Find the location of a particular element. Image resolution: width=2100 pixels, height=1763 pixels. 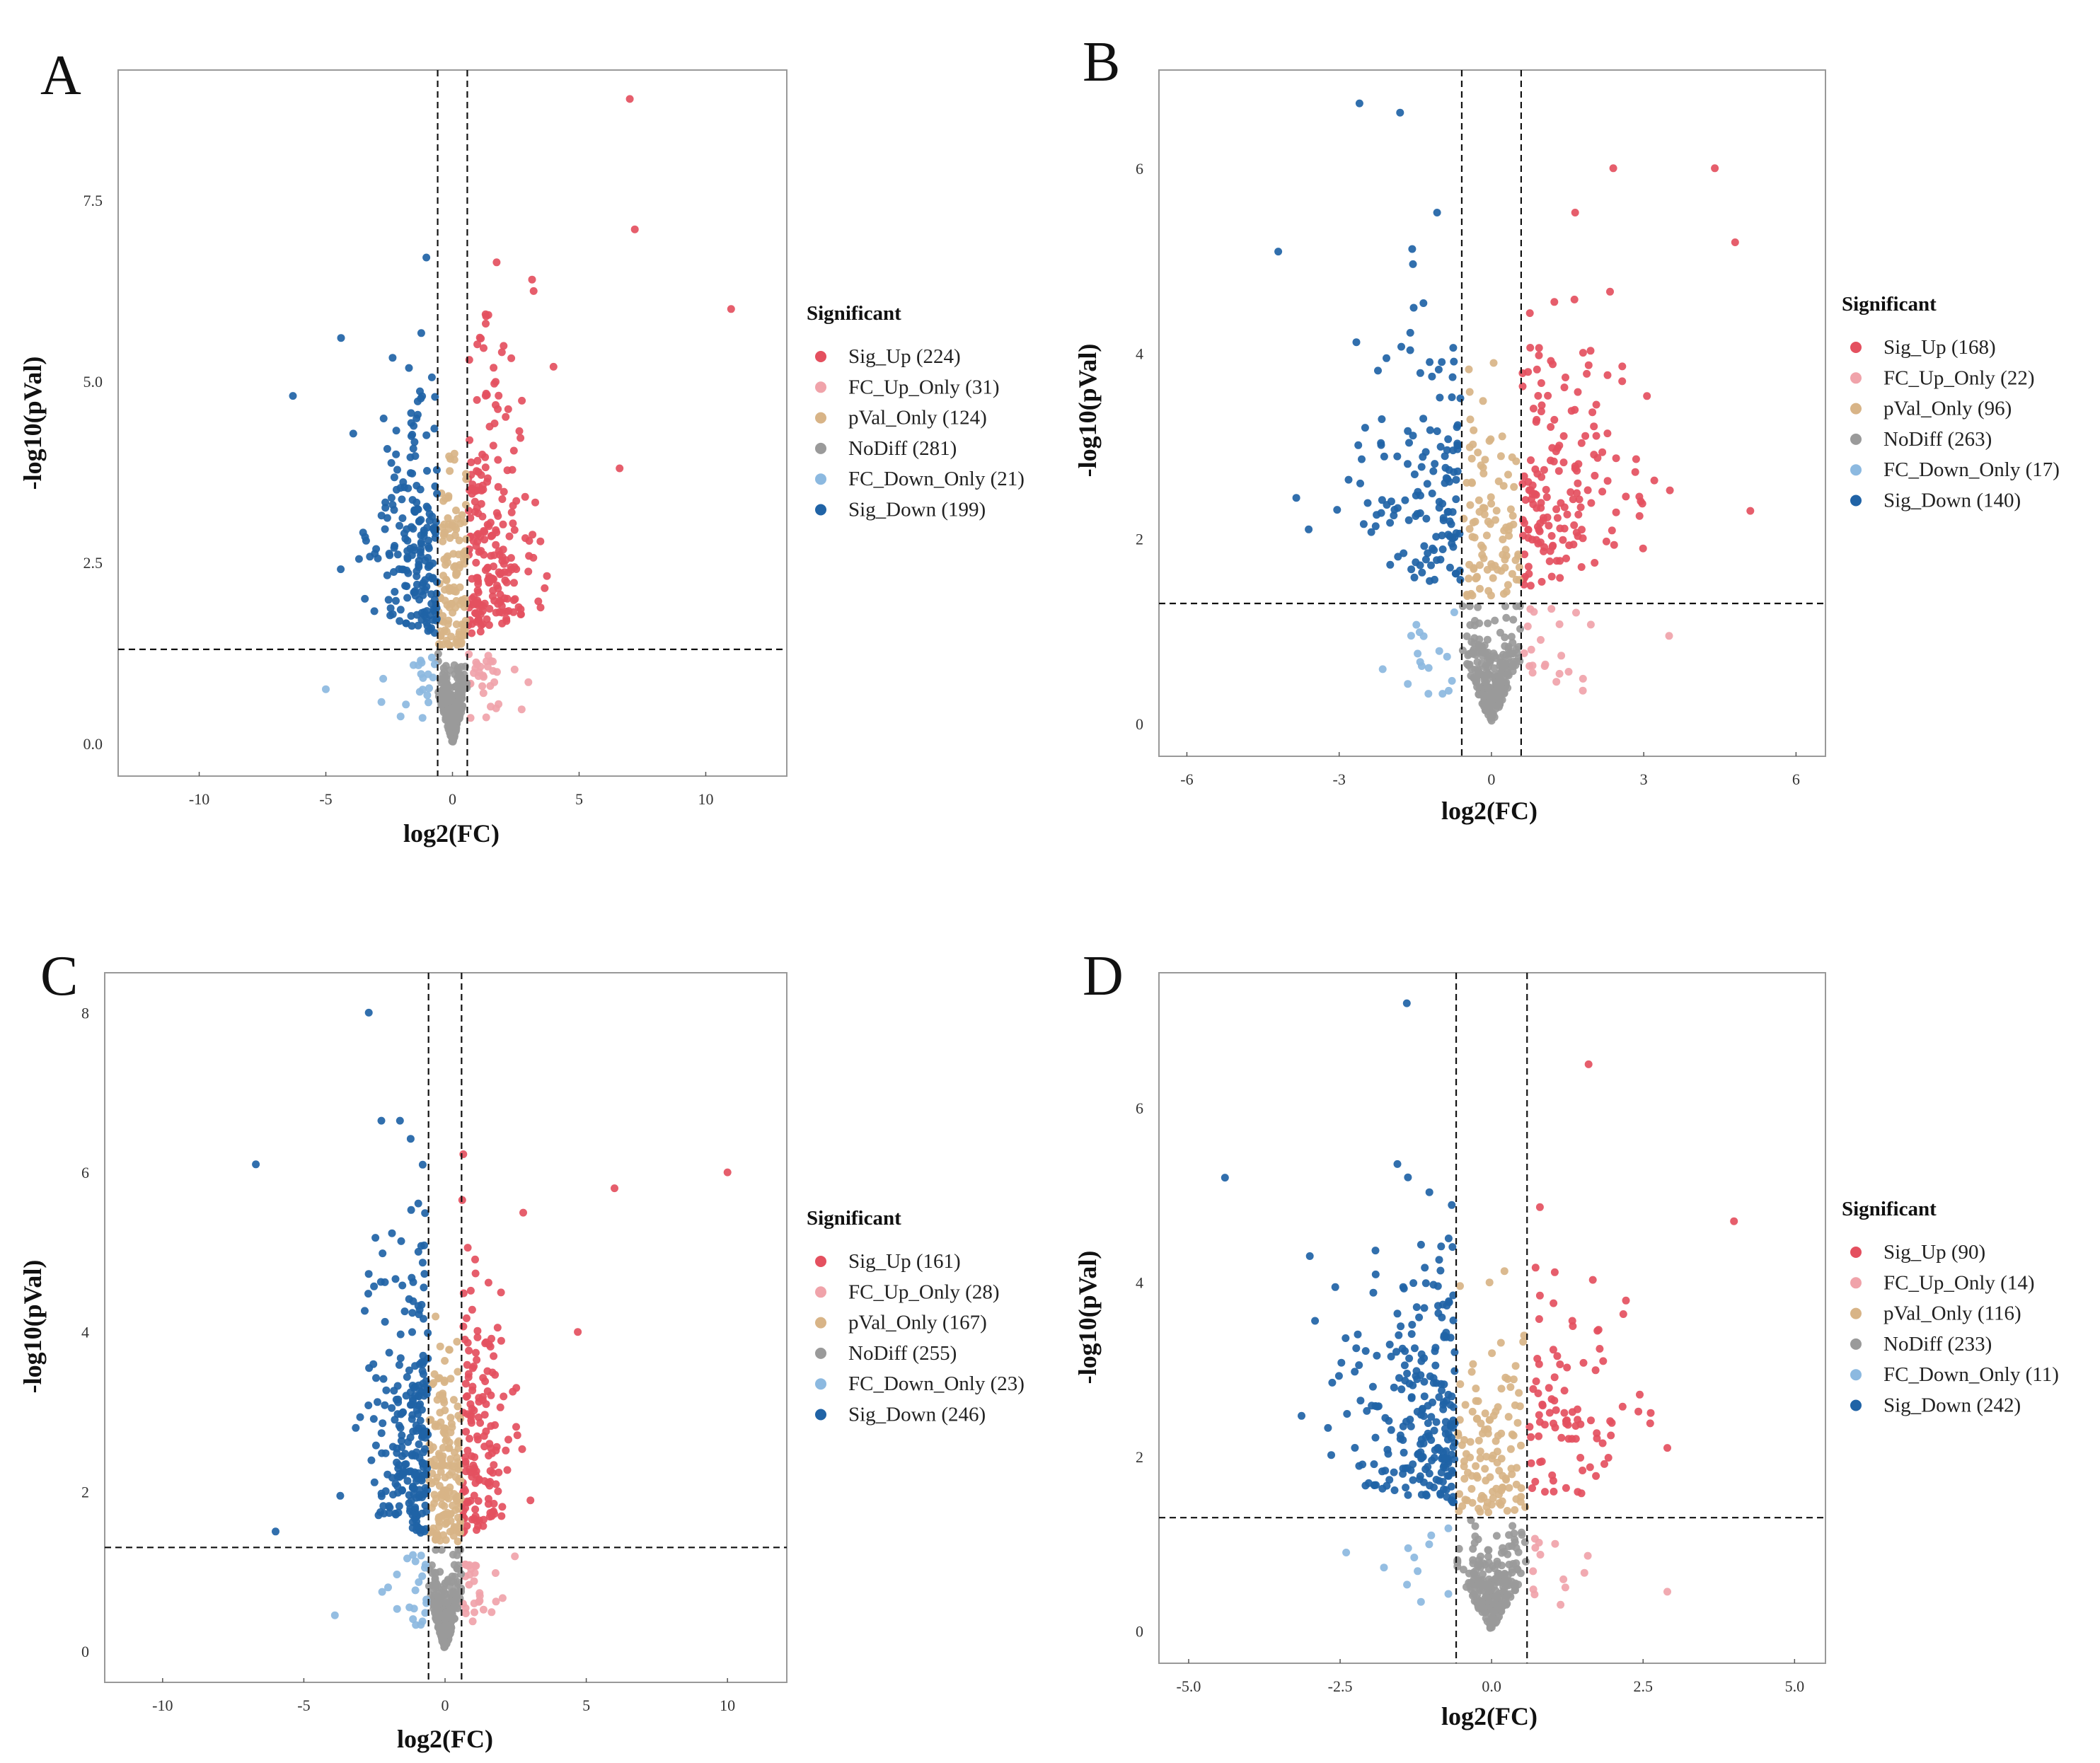

x-tick-label: -10 is located at coordinates (199, 799).